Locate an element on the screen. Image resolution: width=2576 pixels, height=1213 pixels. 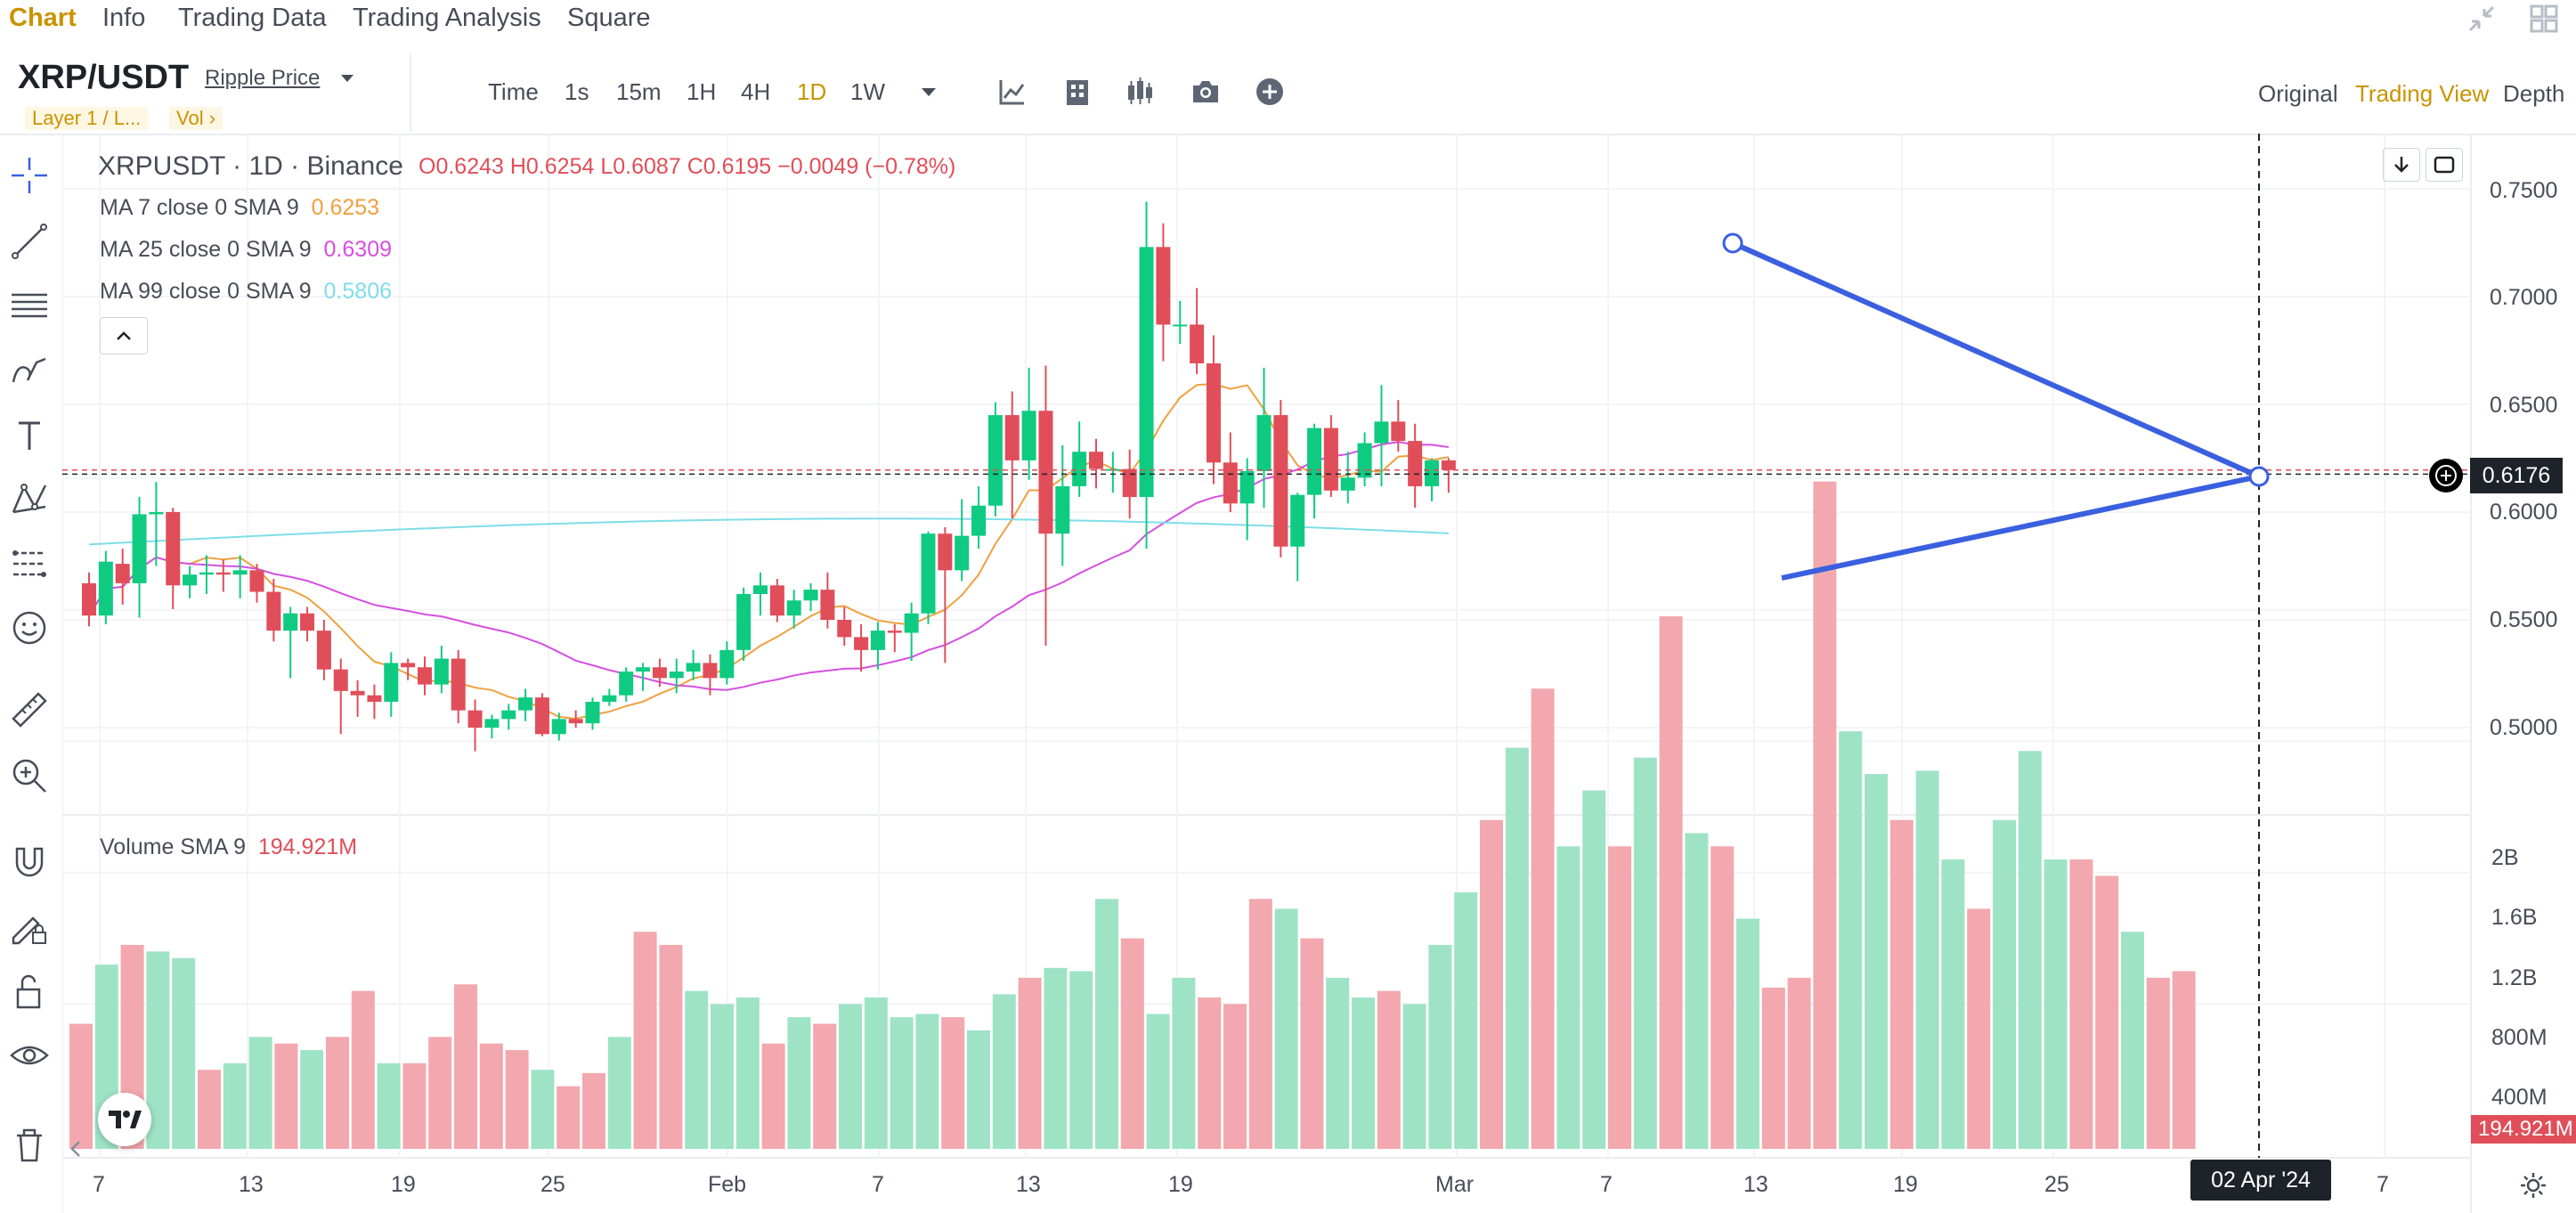
tf-1h: 1H is located at coordinates (702, 91).